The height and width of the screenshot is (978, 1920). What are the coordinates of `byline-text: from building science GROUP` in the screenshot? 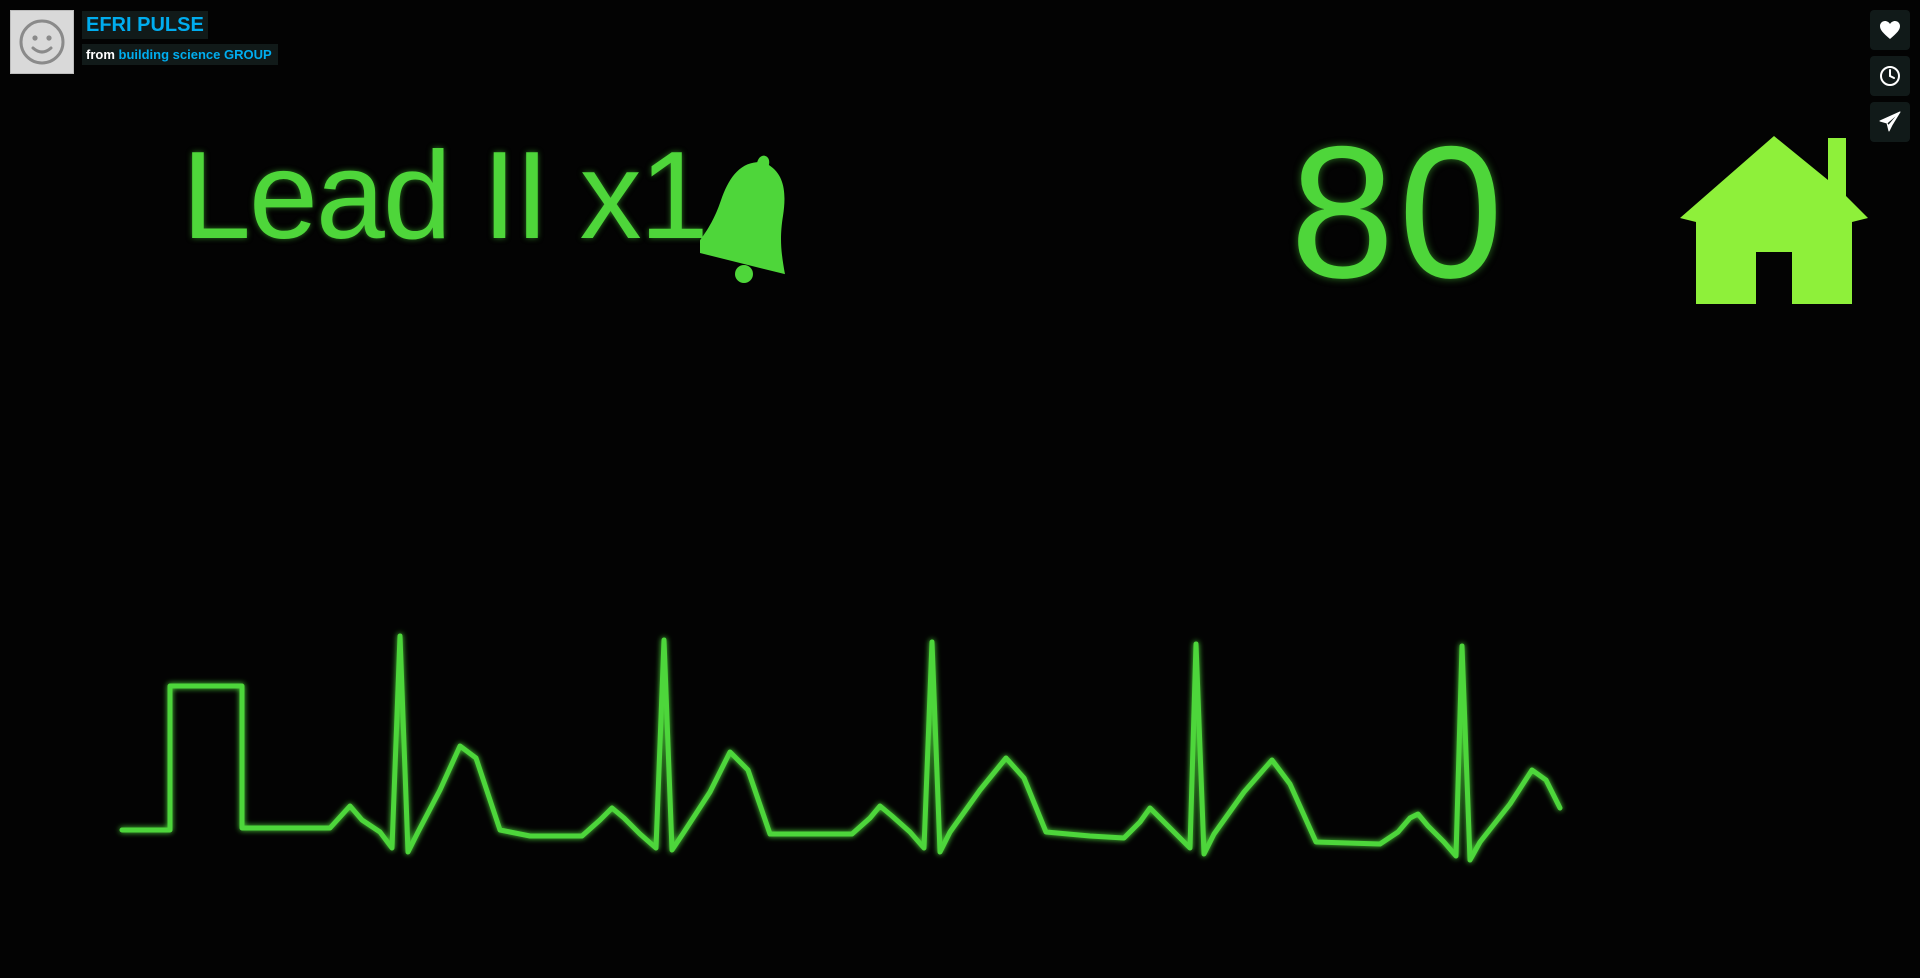 It's located at (180, 54).